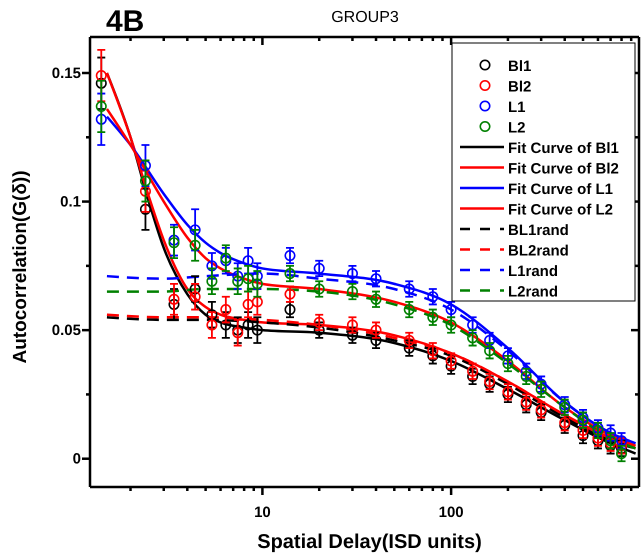  Describe the element at coordinates (561, 189) in the screenshot. I see `legend-label: Fit Curve of L1` at that location.